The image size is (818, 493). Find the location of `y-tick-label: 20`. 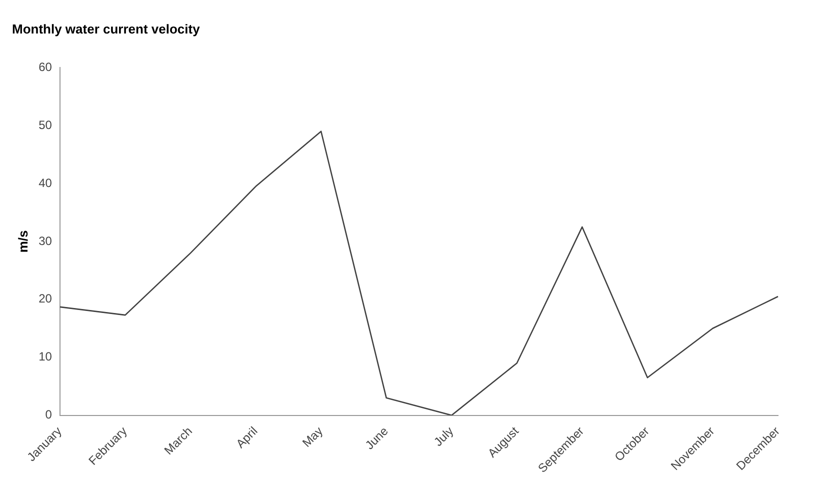

y-tick-label: 20 is located at coordinates (45, 299).